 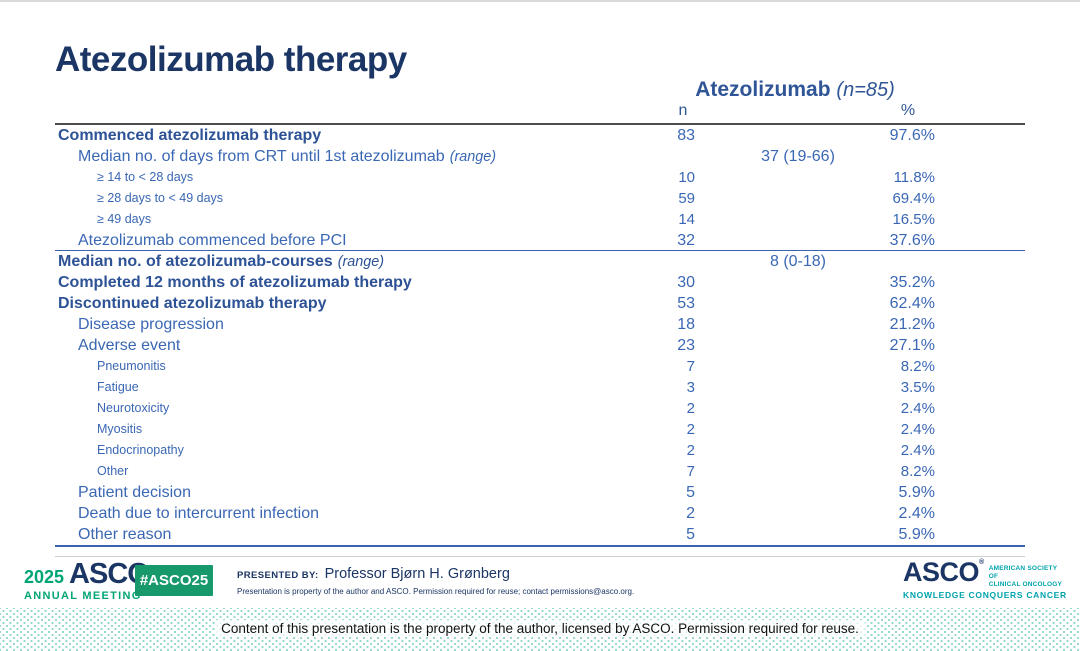 What do you see at coordinates (913, 219) in the screenshot?
I see `row-pct-value: 16.5%` at bounding box center [913, 219].